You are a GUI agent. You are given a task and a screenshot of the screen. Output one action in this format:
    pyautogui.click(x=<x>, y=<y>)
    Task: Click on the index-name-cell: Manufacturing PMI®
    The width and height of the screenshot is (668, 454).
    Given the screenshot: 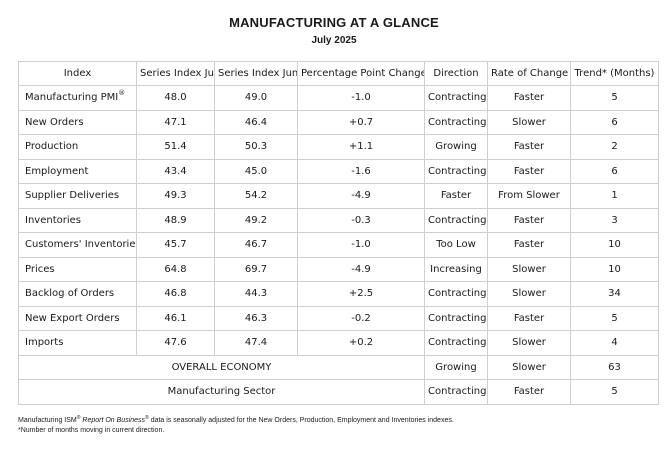 What is the action you would take?
    pyautogui.click(x=77, y=98)
    